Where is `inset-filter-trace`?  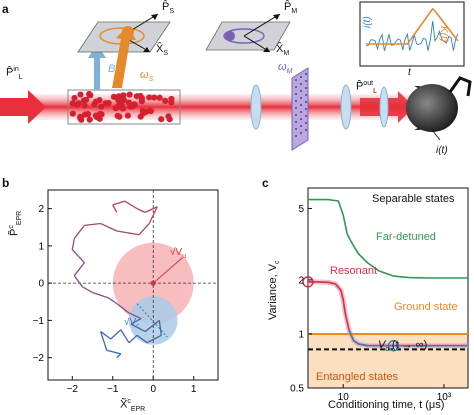 inset-filter-trace is located at coordinates (412, 26).